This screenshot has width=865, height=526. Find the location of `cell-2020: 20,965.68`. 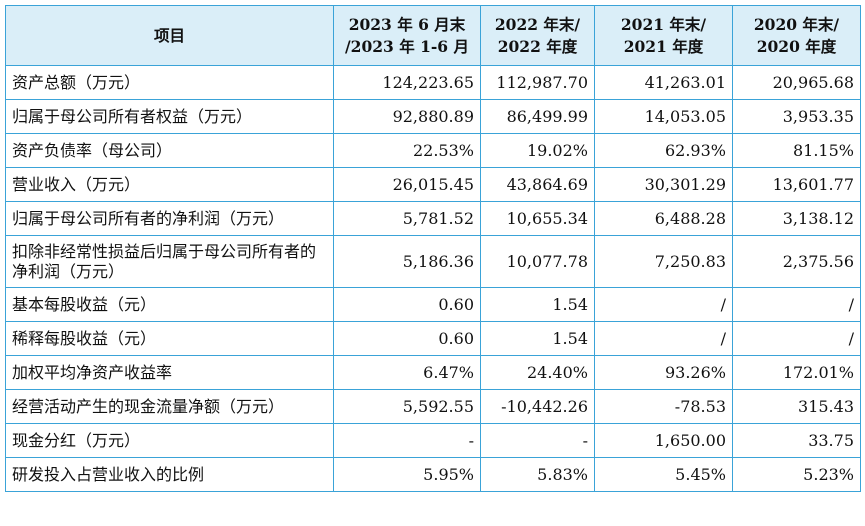

cell-2020: 20,965.68 is located at coordinates (796, 82).